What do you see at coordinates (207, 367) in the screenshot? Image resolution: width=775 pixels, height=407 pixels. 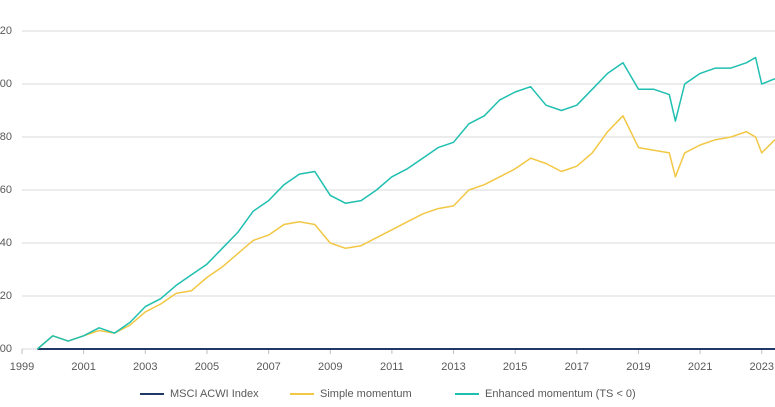 I see `x-tick-label: 2005` at bounding box center [207, 367].